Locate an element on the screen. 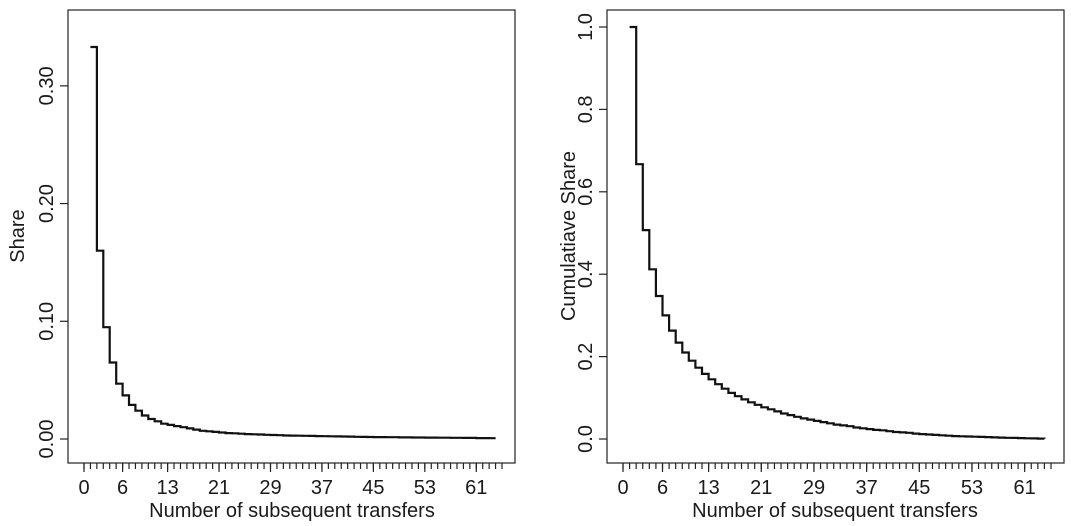 The width and height of the screenshot is (1071, 526). cumulative-y-tick-label: 1.0 is located at coordinates (586, 27).